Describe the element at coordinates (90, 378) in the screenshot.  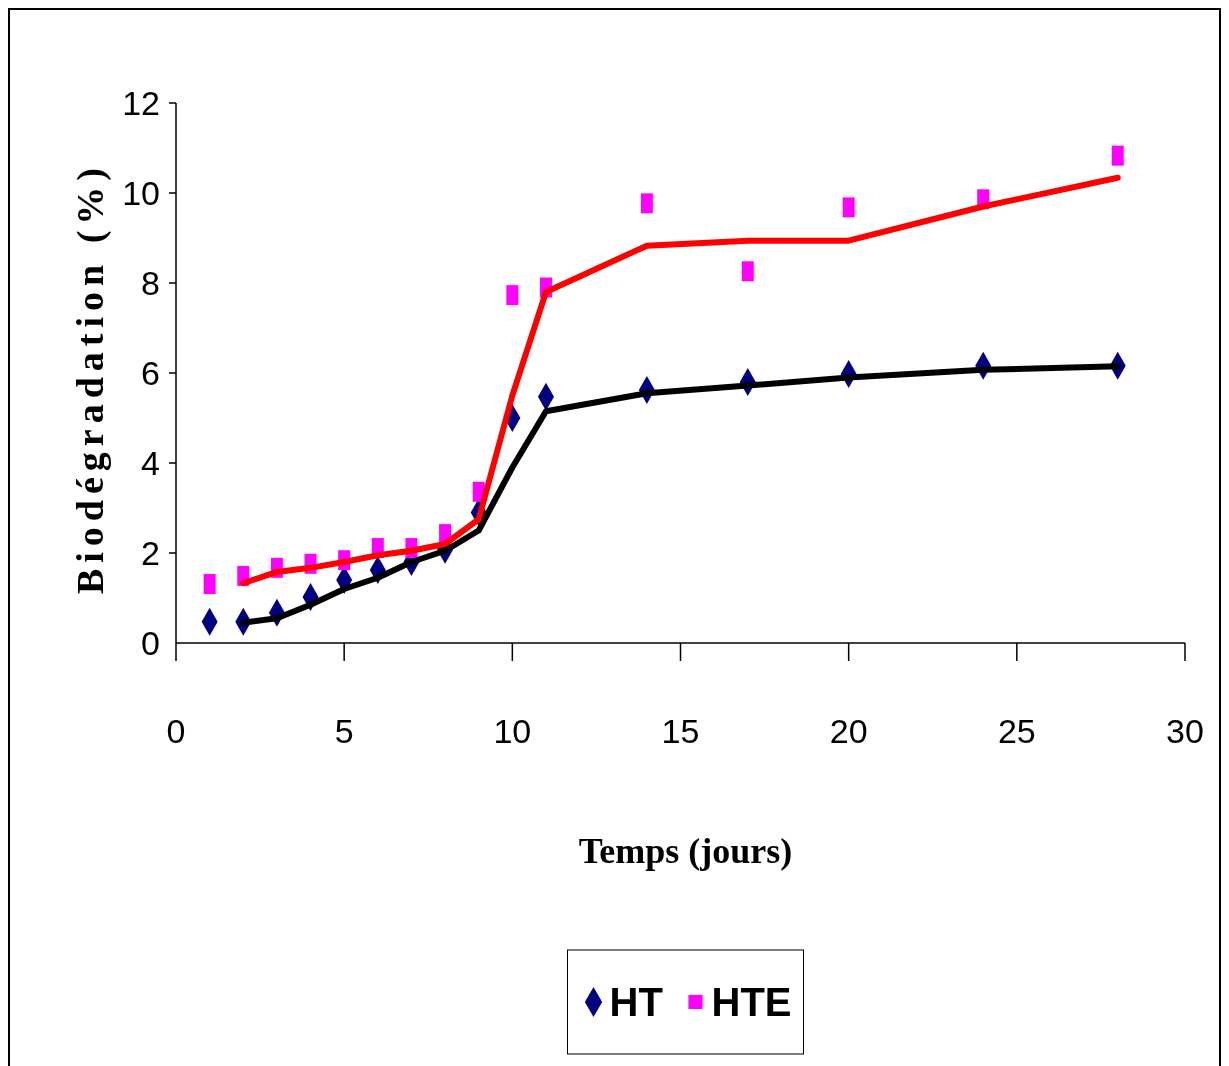
I see `y-axis-title: Biodégradation (%)` at that location.